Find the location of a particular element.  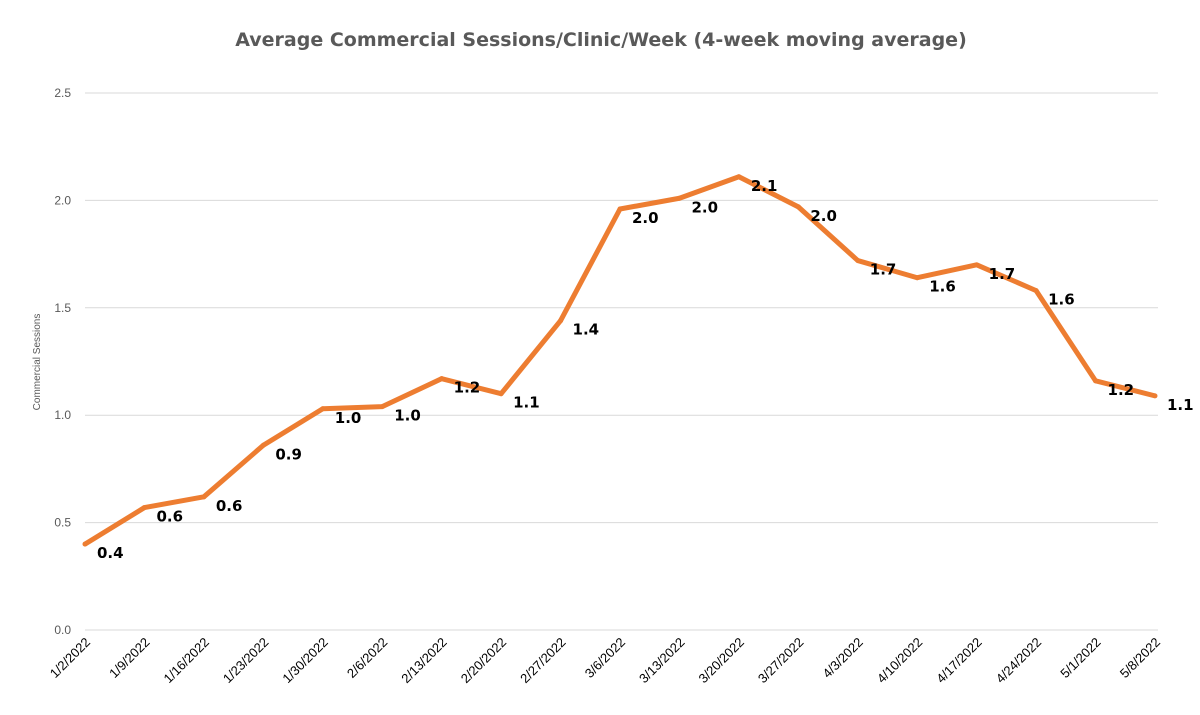

x-tick-label: 1/23/2022 is located at coordinates (246, 661).